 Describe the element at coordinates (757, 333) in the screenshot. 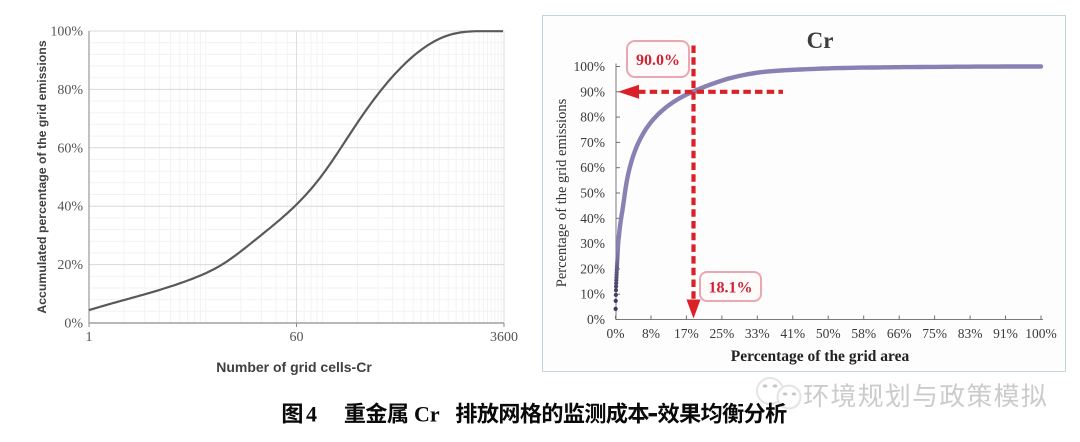

I see `svg-text: 33%` at that location.